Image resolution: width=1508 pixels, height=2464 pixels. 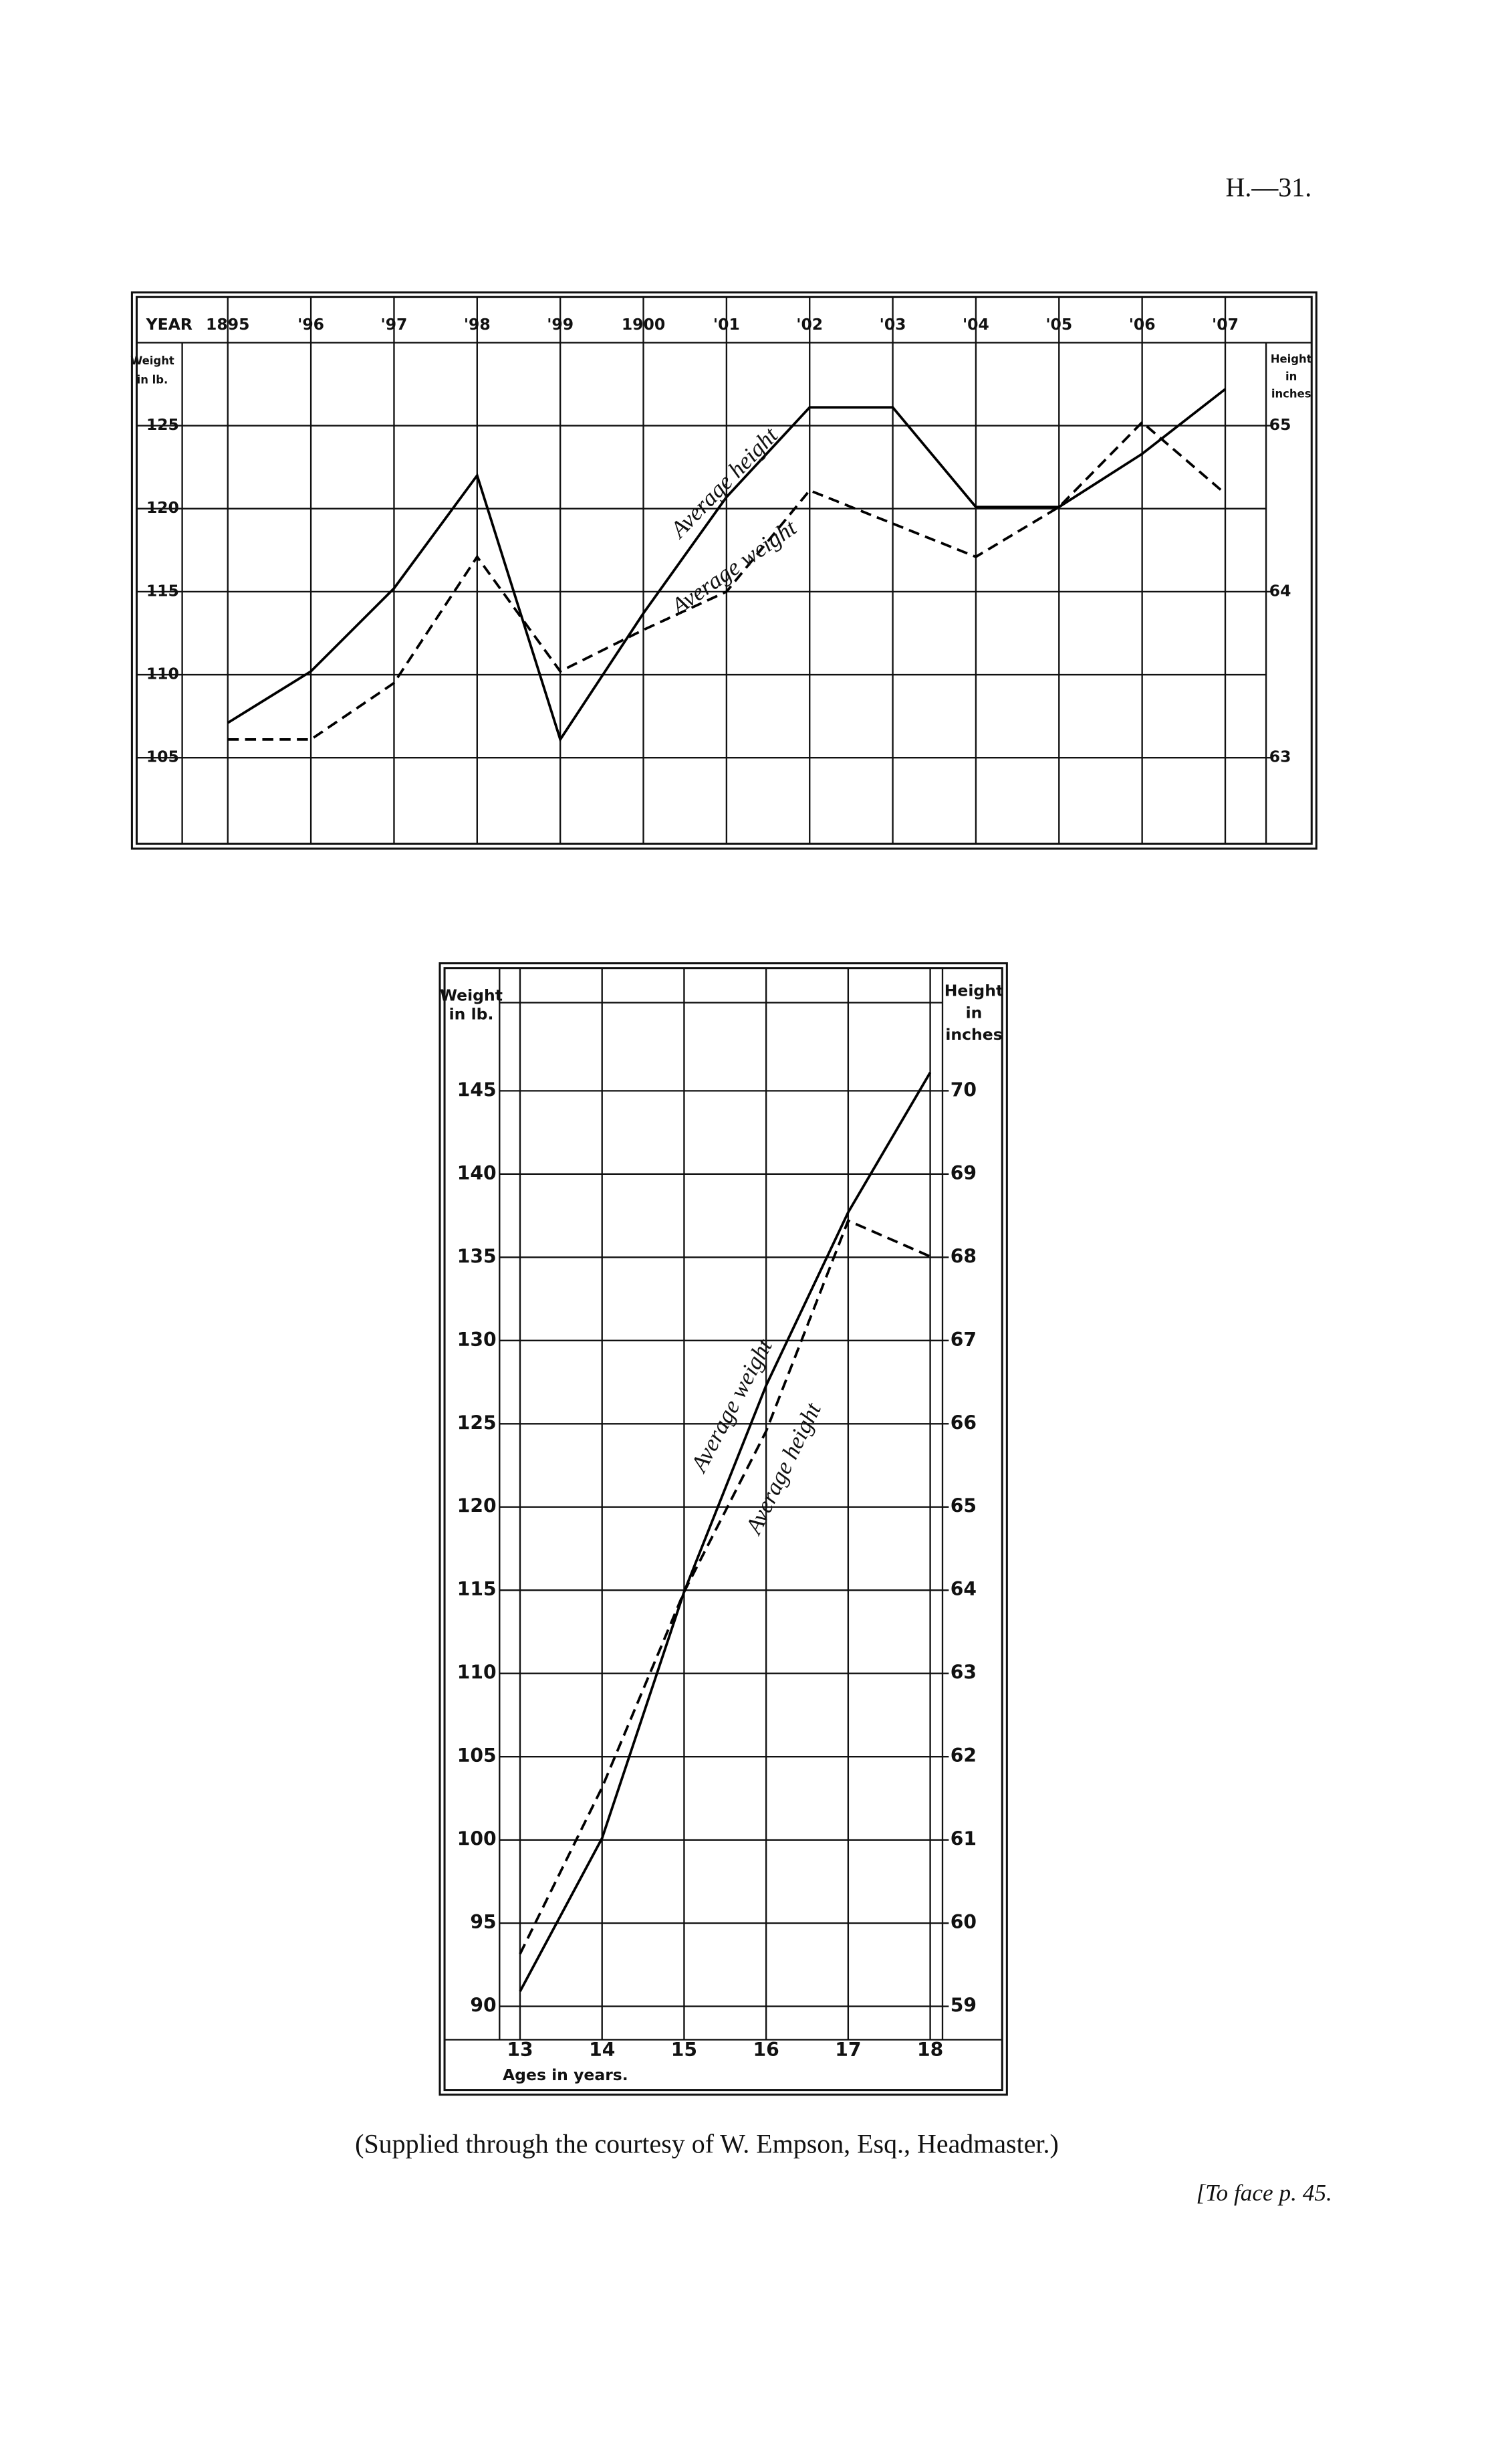 I want to click on x-axis-label: YEAR, so click(x=169, y=324).